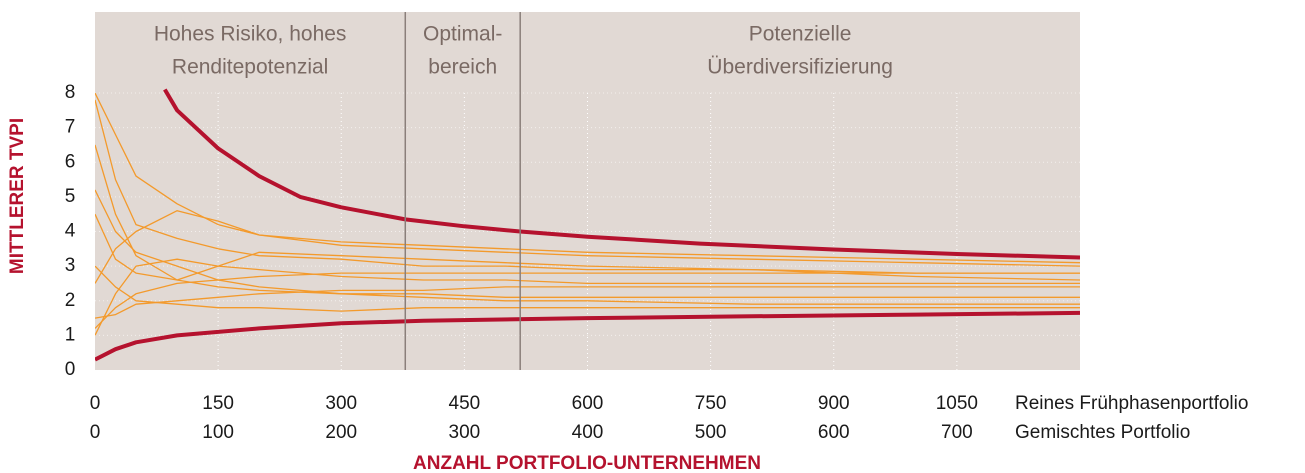 This screenshot has width=1305, height=473. What do you see at coordinates (834, 403) in the screenshot?
I see `x-tick-label: 900` at bounding box center [834, 403].